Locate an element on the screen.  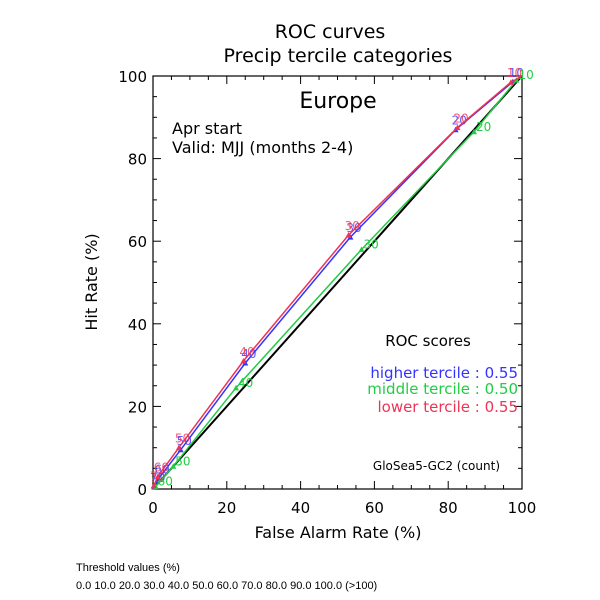
series-point-label-1-4: 50 is located at coordinates (182, 461).